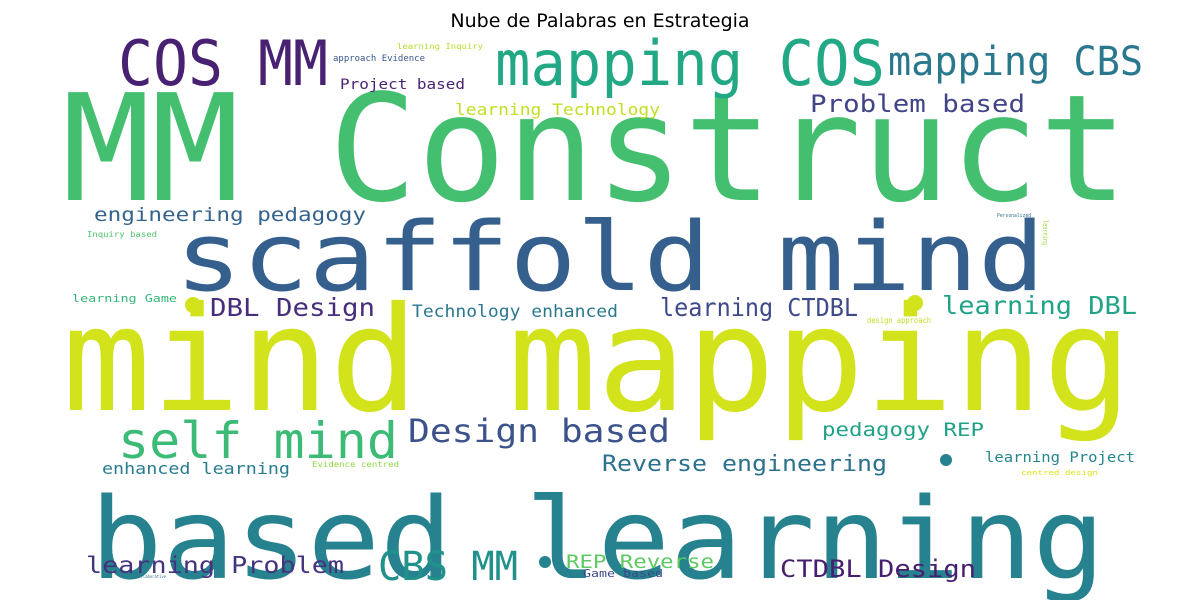  I want to click on word-learning-ctdbl: learning CTDBL, so click(759, 307).